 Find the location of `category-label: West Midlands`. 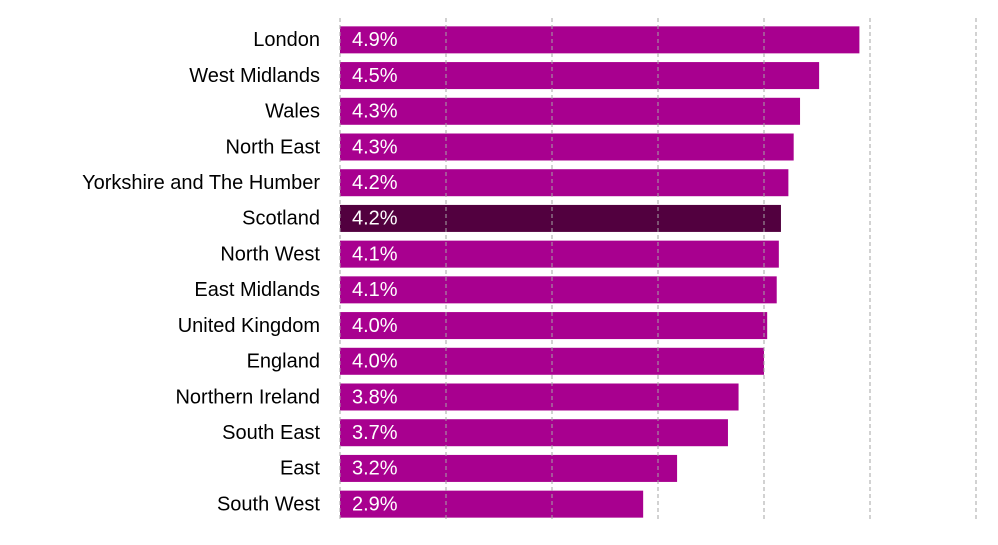

category-label: West Midlands is located at coordinates (254, 76).